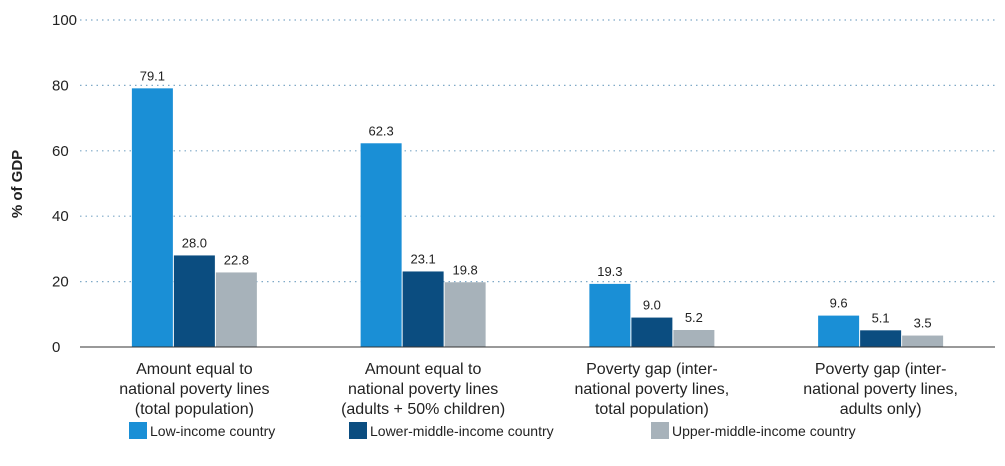 This screenshot has width=1005, height=466. What do you see at coordinates (764, 431) in the screenshot?
I see `legend-label: Upper-middle-income country` at bounding box center [764, 431].